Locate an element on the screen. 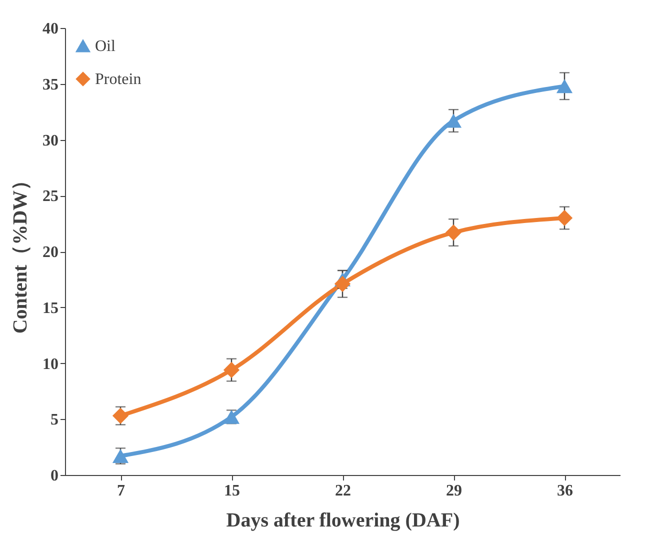  legend-label: Oil is located at coordinates (105, 46).